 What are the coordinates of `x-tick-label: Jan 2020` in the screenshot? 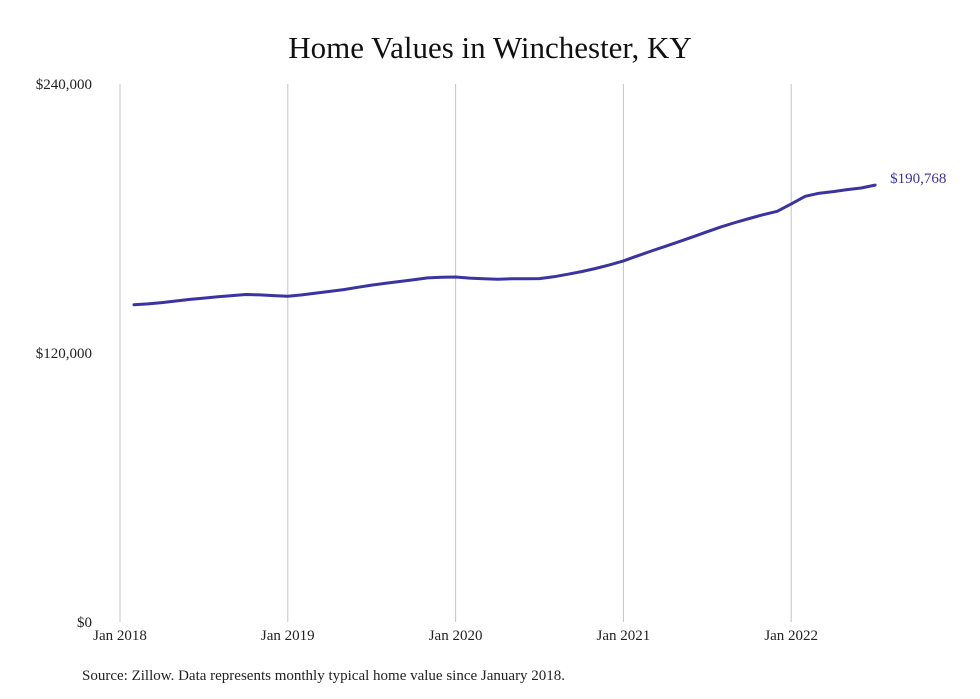 It's located at (456, 636).